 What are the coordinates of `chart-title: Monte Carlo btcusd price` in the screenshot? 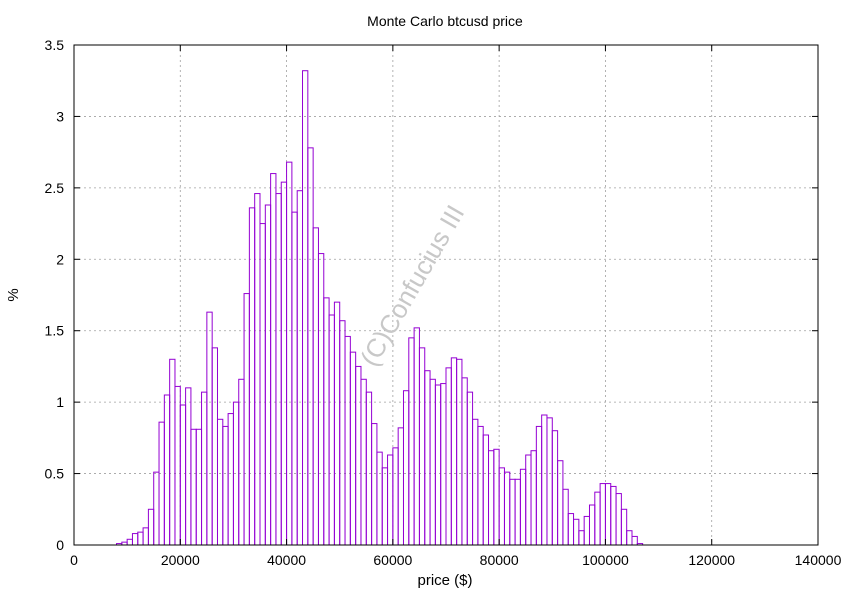 It's located at (445, 21).